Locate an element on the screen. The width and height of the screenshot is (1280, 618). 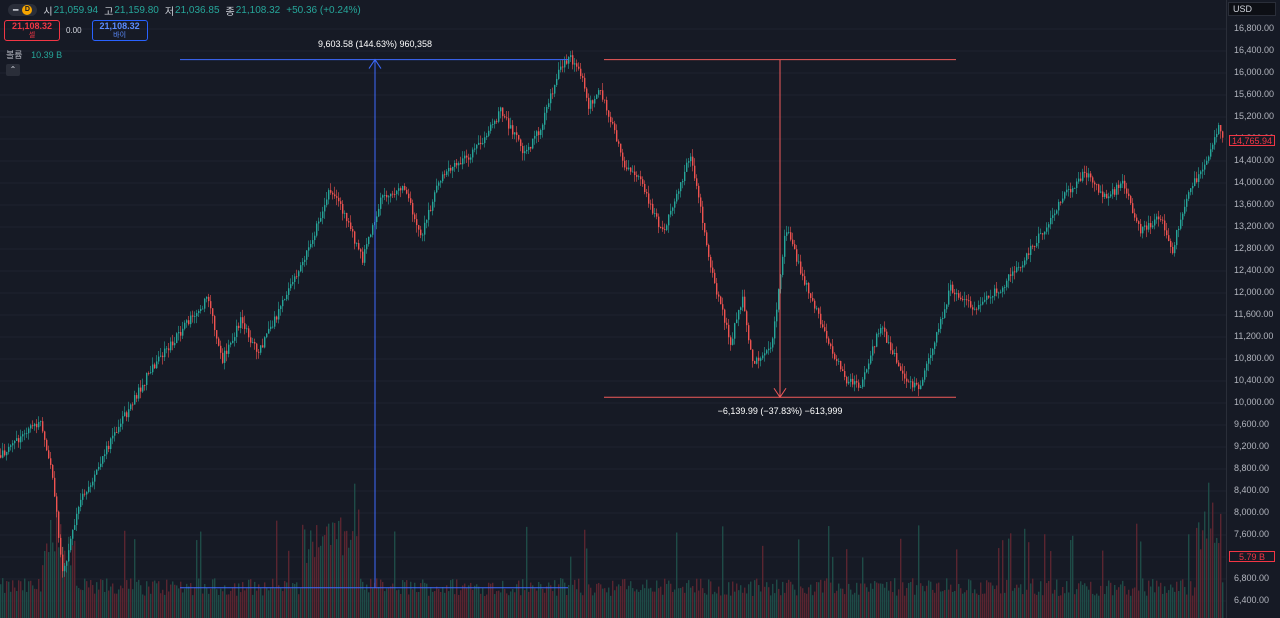
timeframe-badge: D is located at coordinates (27, 10).